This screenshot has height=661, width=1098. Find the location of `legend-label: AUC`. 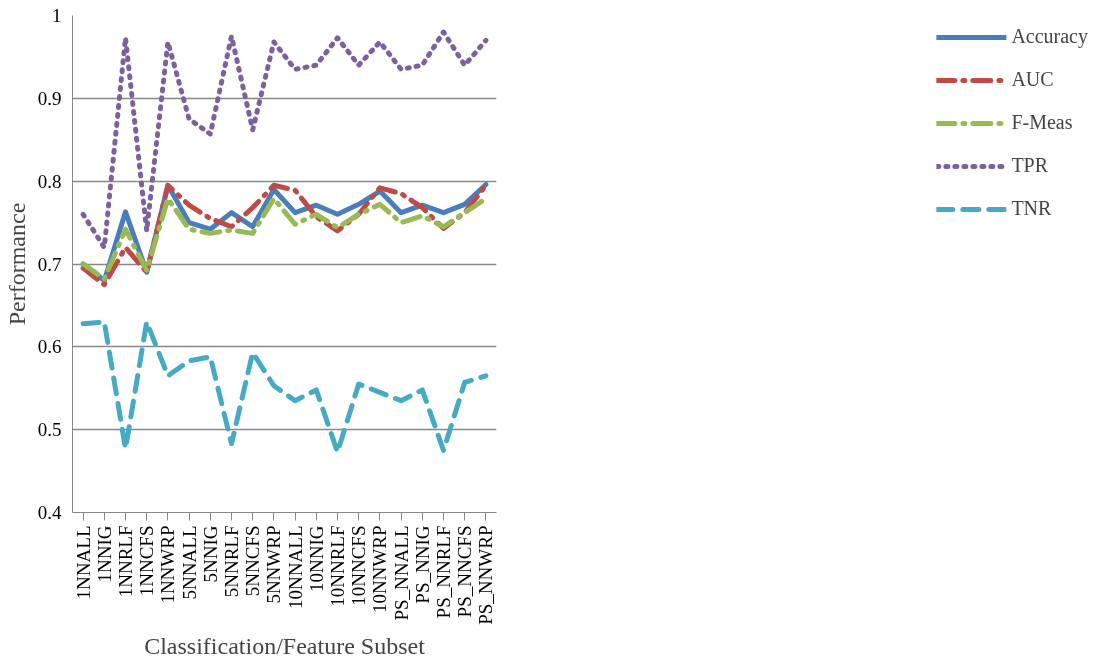

legend-label: AUC is located at coordinates (1032, 79).